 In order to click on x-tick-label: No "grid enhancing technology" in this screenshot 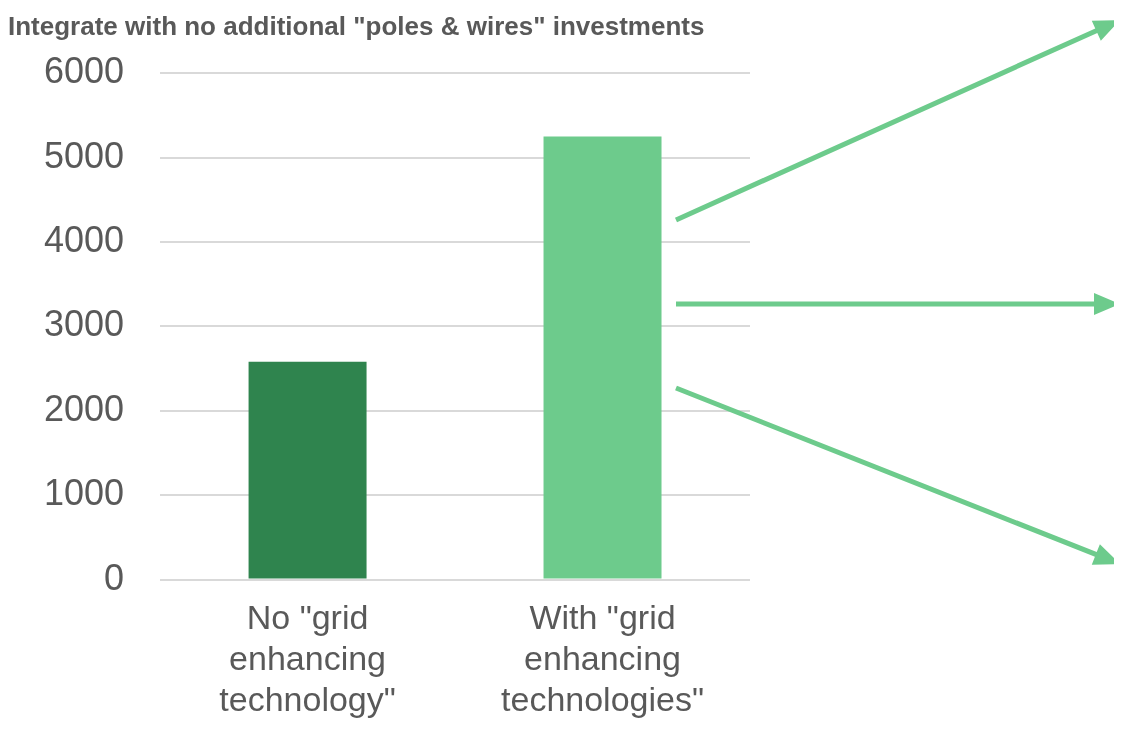, I will do `click(307, 658)`.